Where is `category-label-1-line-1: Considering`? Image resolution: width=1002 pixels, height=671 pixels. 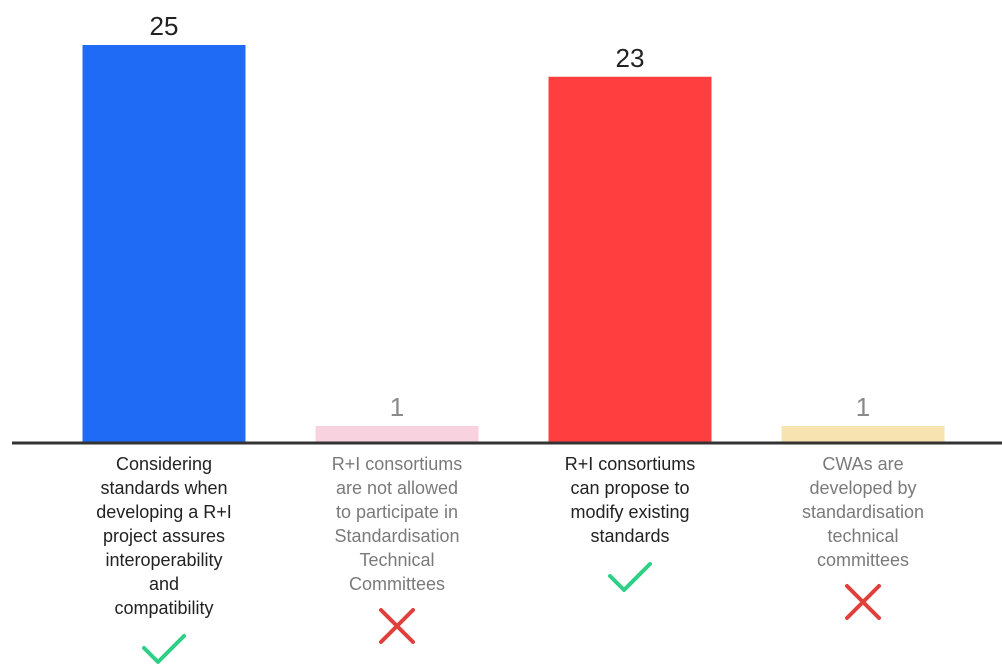 category-label-1-line-1: Considering is located at coordinates (164, 464).